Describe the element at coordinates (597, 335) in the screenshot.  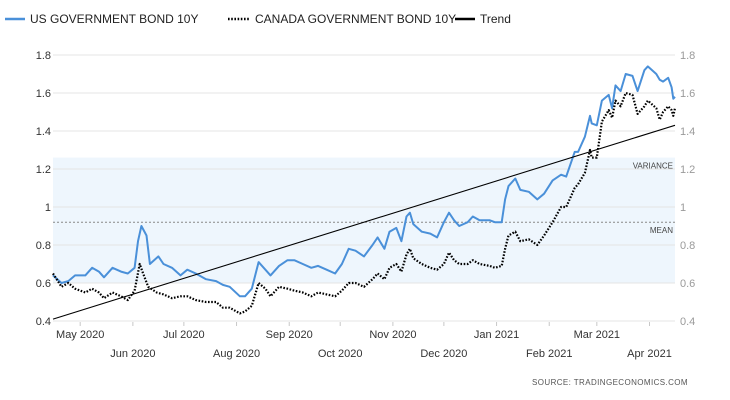
I see `x-tick-label: Mar 2021` at that location.